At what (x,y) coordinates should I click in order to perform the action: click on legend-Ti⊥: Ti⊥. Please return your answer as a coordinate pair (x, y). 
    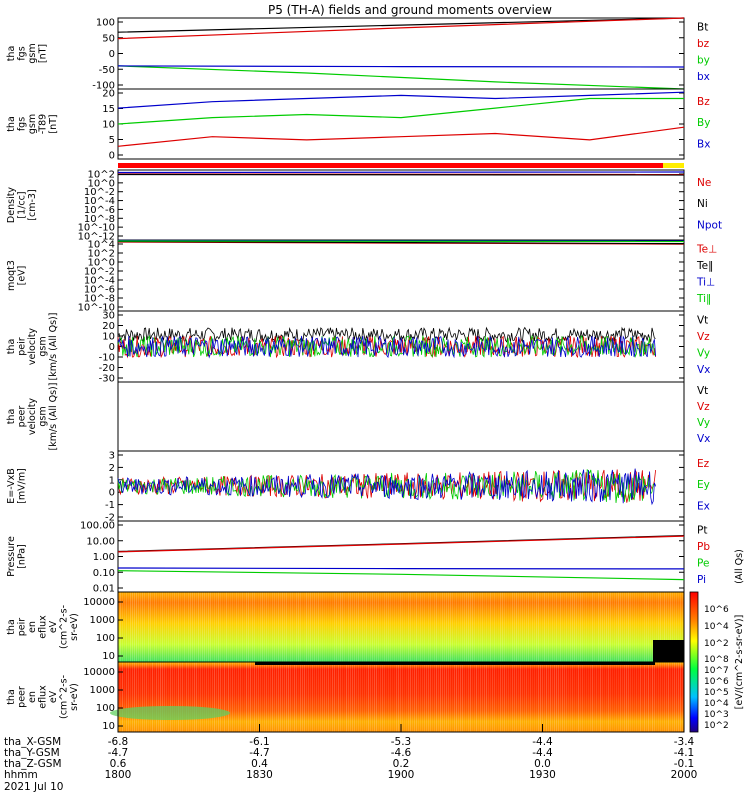
    Looking at the image, I should click on (705, 282).